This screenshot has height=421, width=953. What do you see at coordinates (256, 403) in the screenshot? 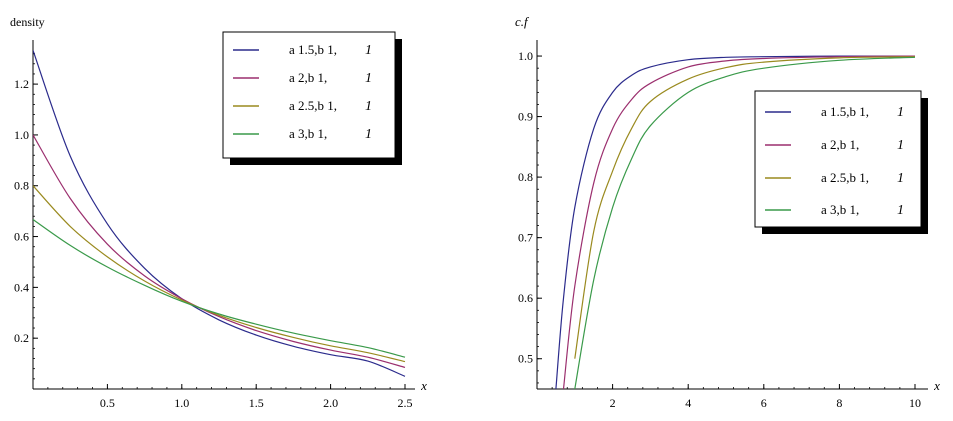
I see `x-tick-label: 1.5` at bounding box center [256, 403].